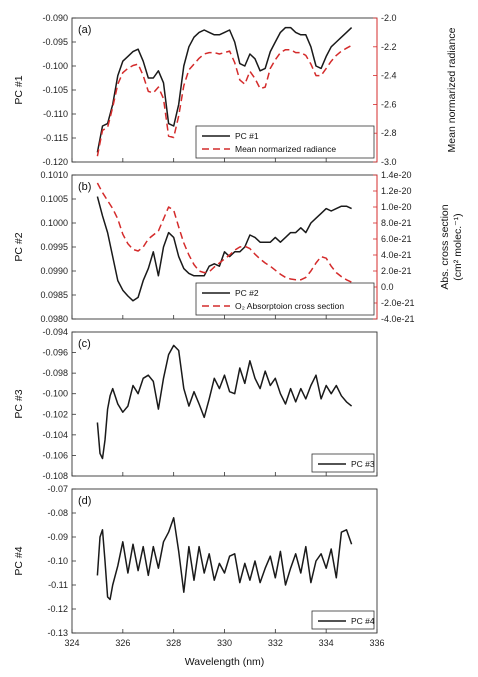  I want to click on y-tick-label: 0.0990, so click(54, 271).